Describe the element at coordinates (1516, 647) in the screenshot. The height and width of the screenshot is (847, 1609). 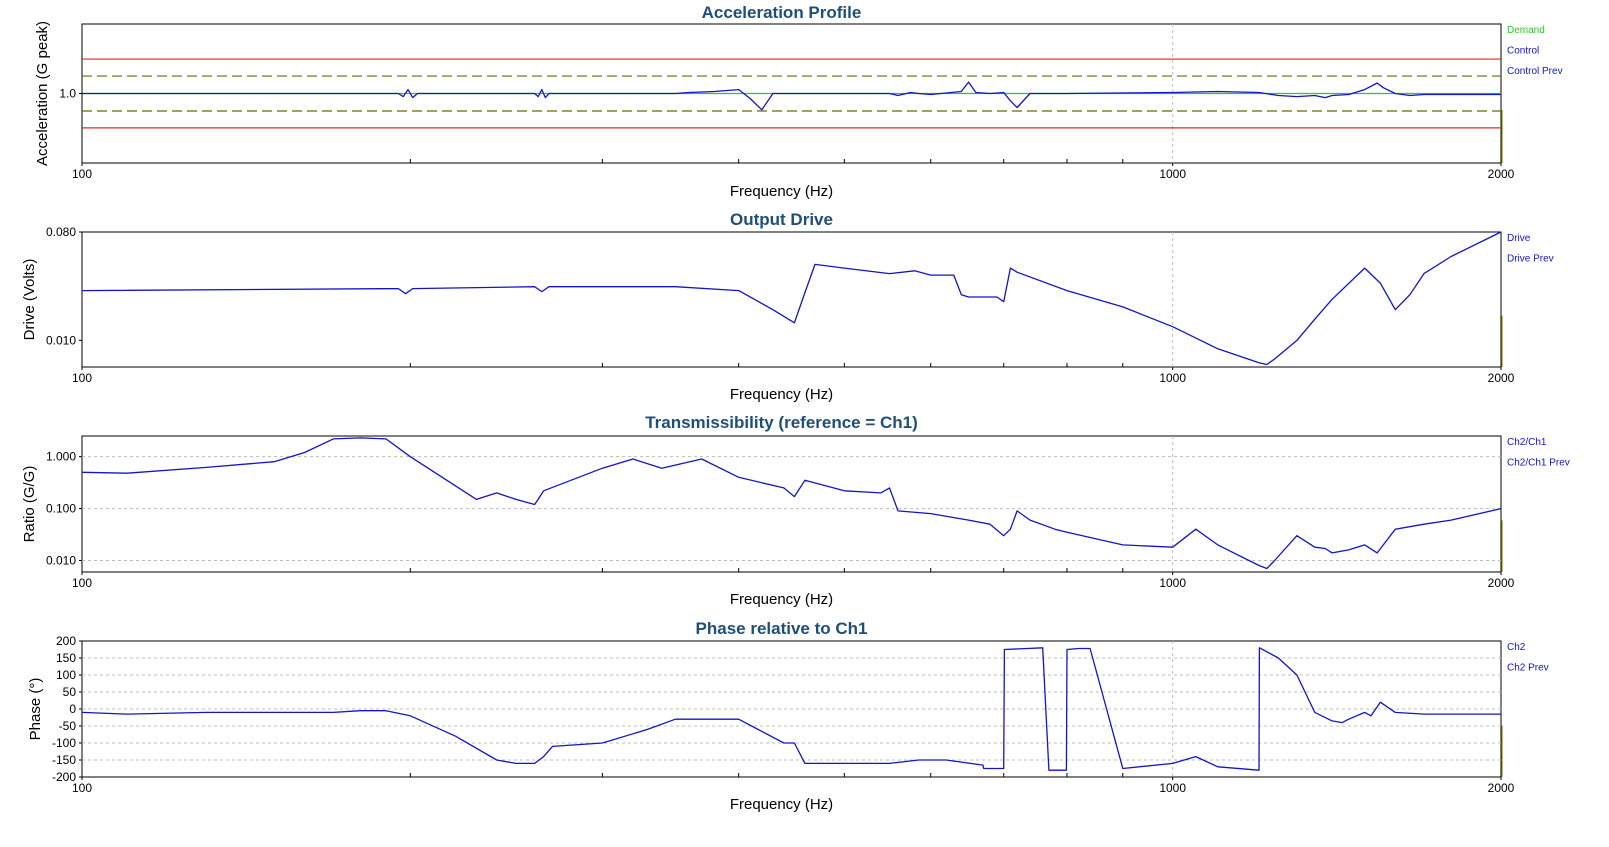
I see `legend-entry: Ch2` at that location.